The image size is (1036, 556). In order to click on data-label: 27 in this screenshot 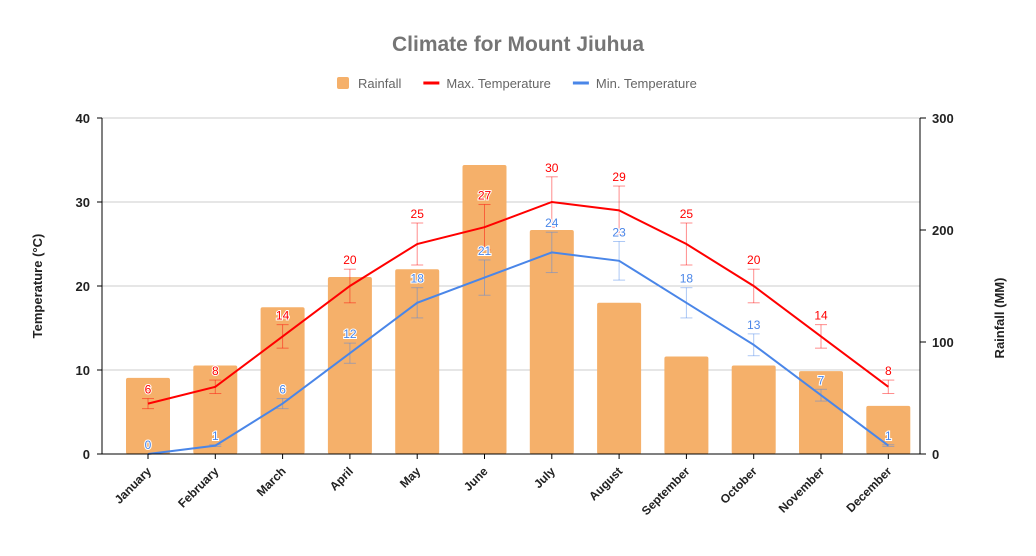, I will do `click(485, 196)`.